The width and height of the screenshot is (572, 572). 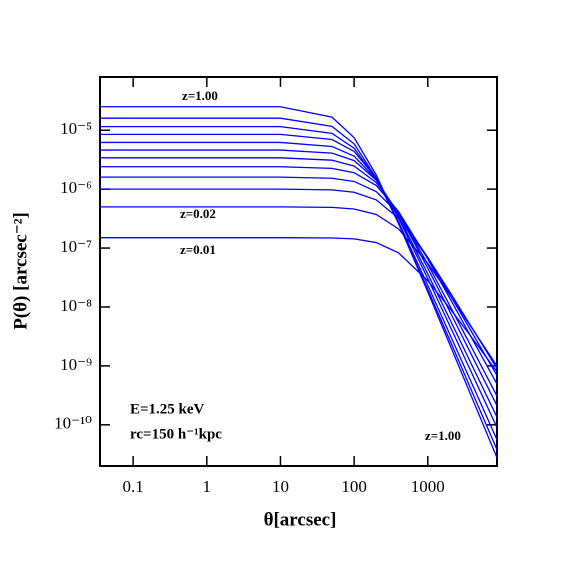 I want to click on annotation: z=0.01, so click(x=198, y=249).